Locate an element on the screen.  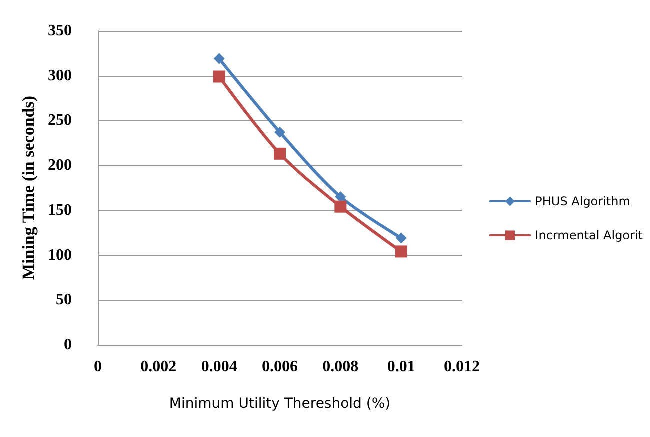
x-tick-label: 0 is located at coordinates (98, 367).